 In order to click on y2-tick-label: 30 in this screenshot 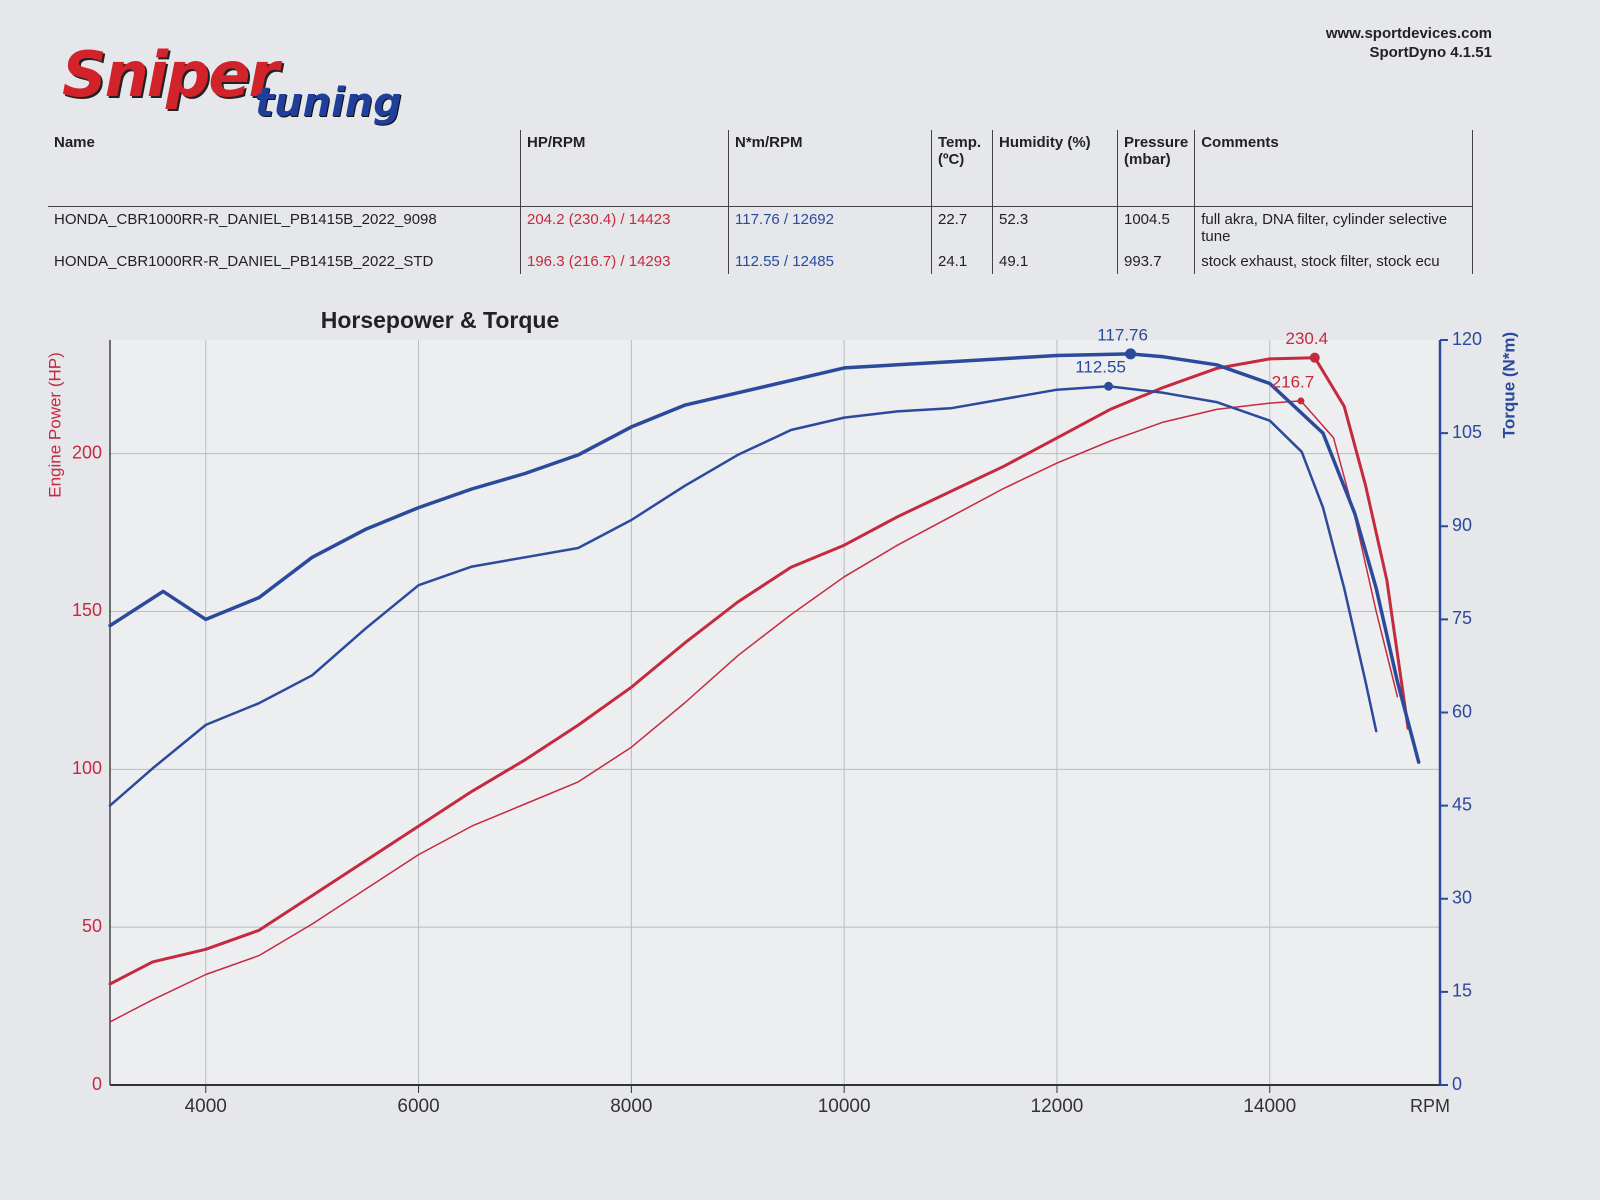, I will do `click(1462, 898)`.